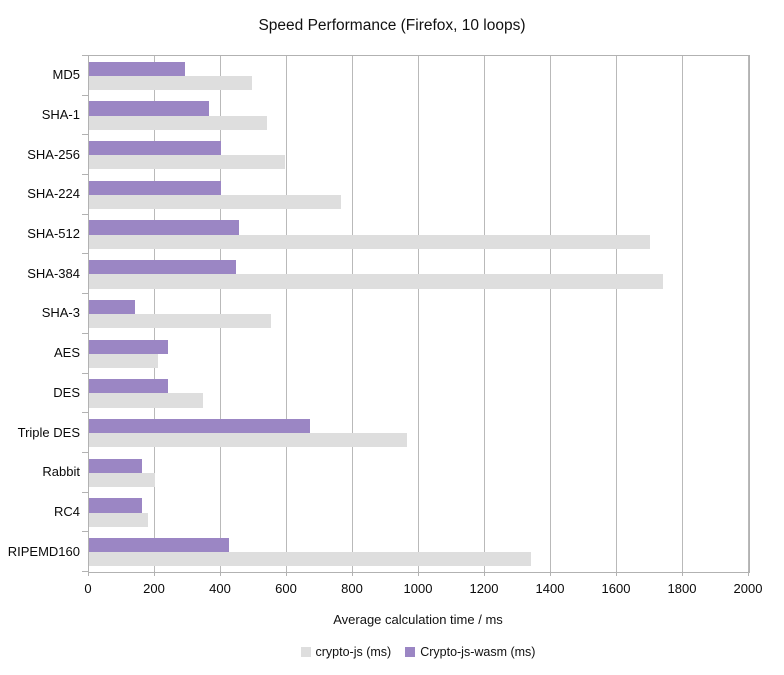 The image size is (784, 675). I want to click on x-axis-tick-labels: 0 200 400 600 800 1000 1200 1400 1600 1800 2000, so click(423, 589).